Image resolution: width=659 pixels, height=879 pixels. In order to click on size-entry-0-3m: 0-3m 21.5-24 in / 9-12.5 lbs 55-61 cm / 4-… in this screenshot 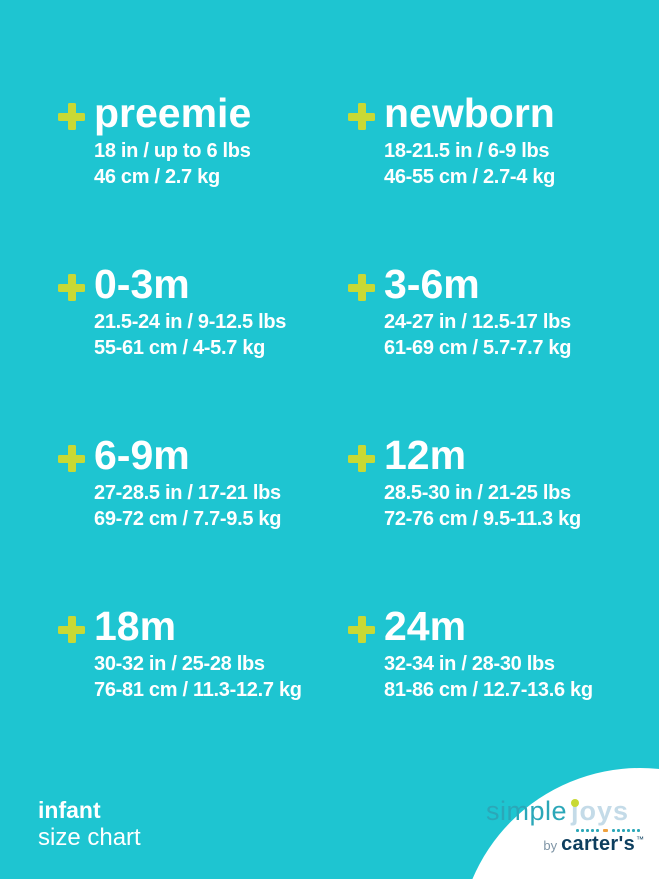, I will do `click(203, 348)`.